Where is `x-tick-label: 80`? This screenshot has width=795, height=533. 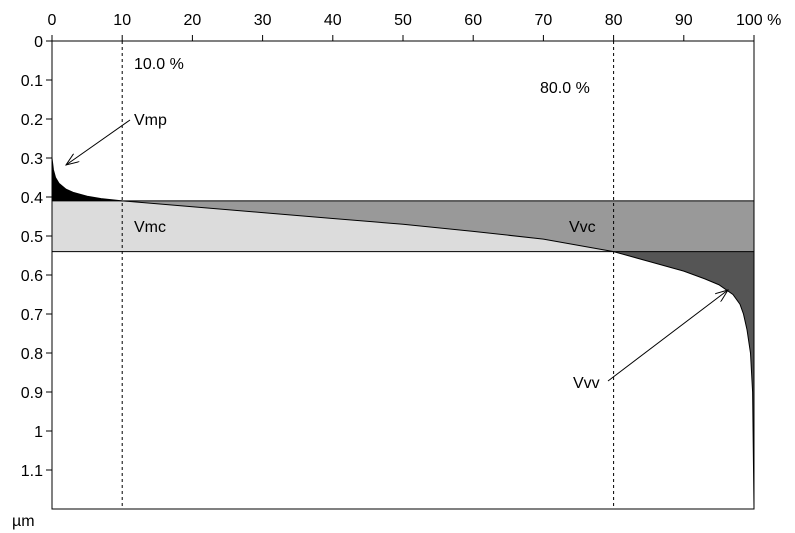 x-tick-label: 80 is located at coordinates (614, 20).